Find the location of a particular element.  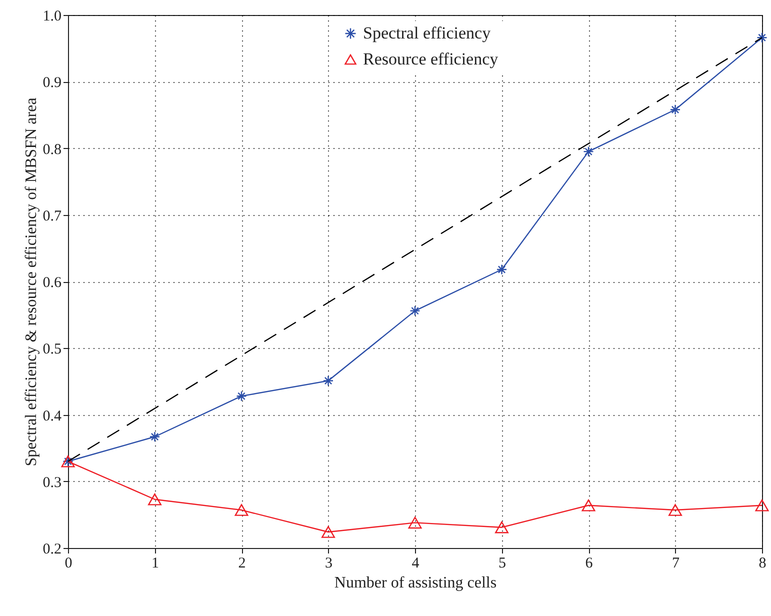

legend-label: Resource efficiency is located at coordinates (431, 59).